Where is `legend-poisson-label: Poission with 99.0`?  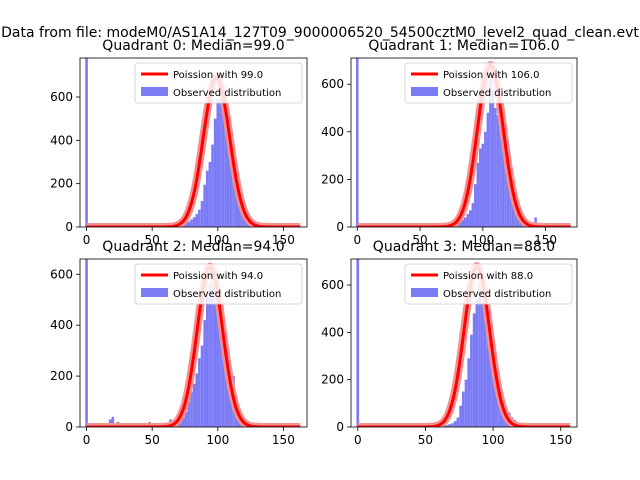 legend-poisson-label: Poission with 99.0 is located at coordinates (218, 75).